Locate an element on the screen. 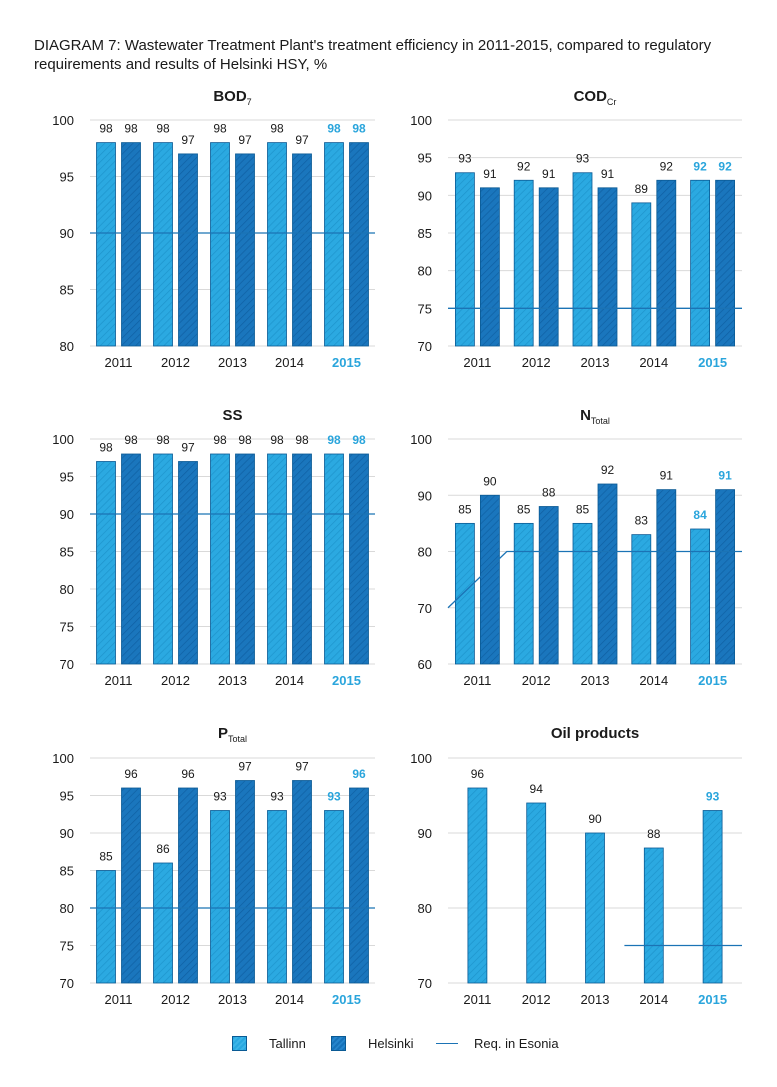 This screenshot has width=777, height=1087. chart5-y-tick-label: 80 is located at coordinates (67, 908).